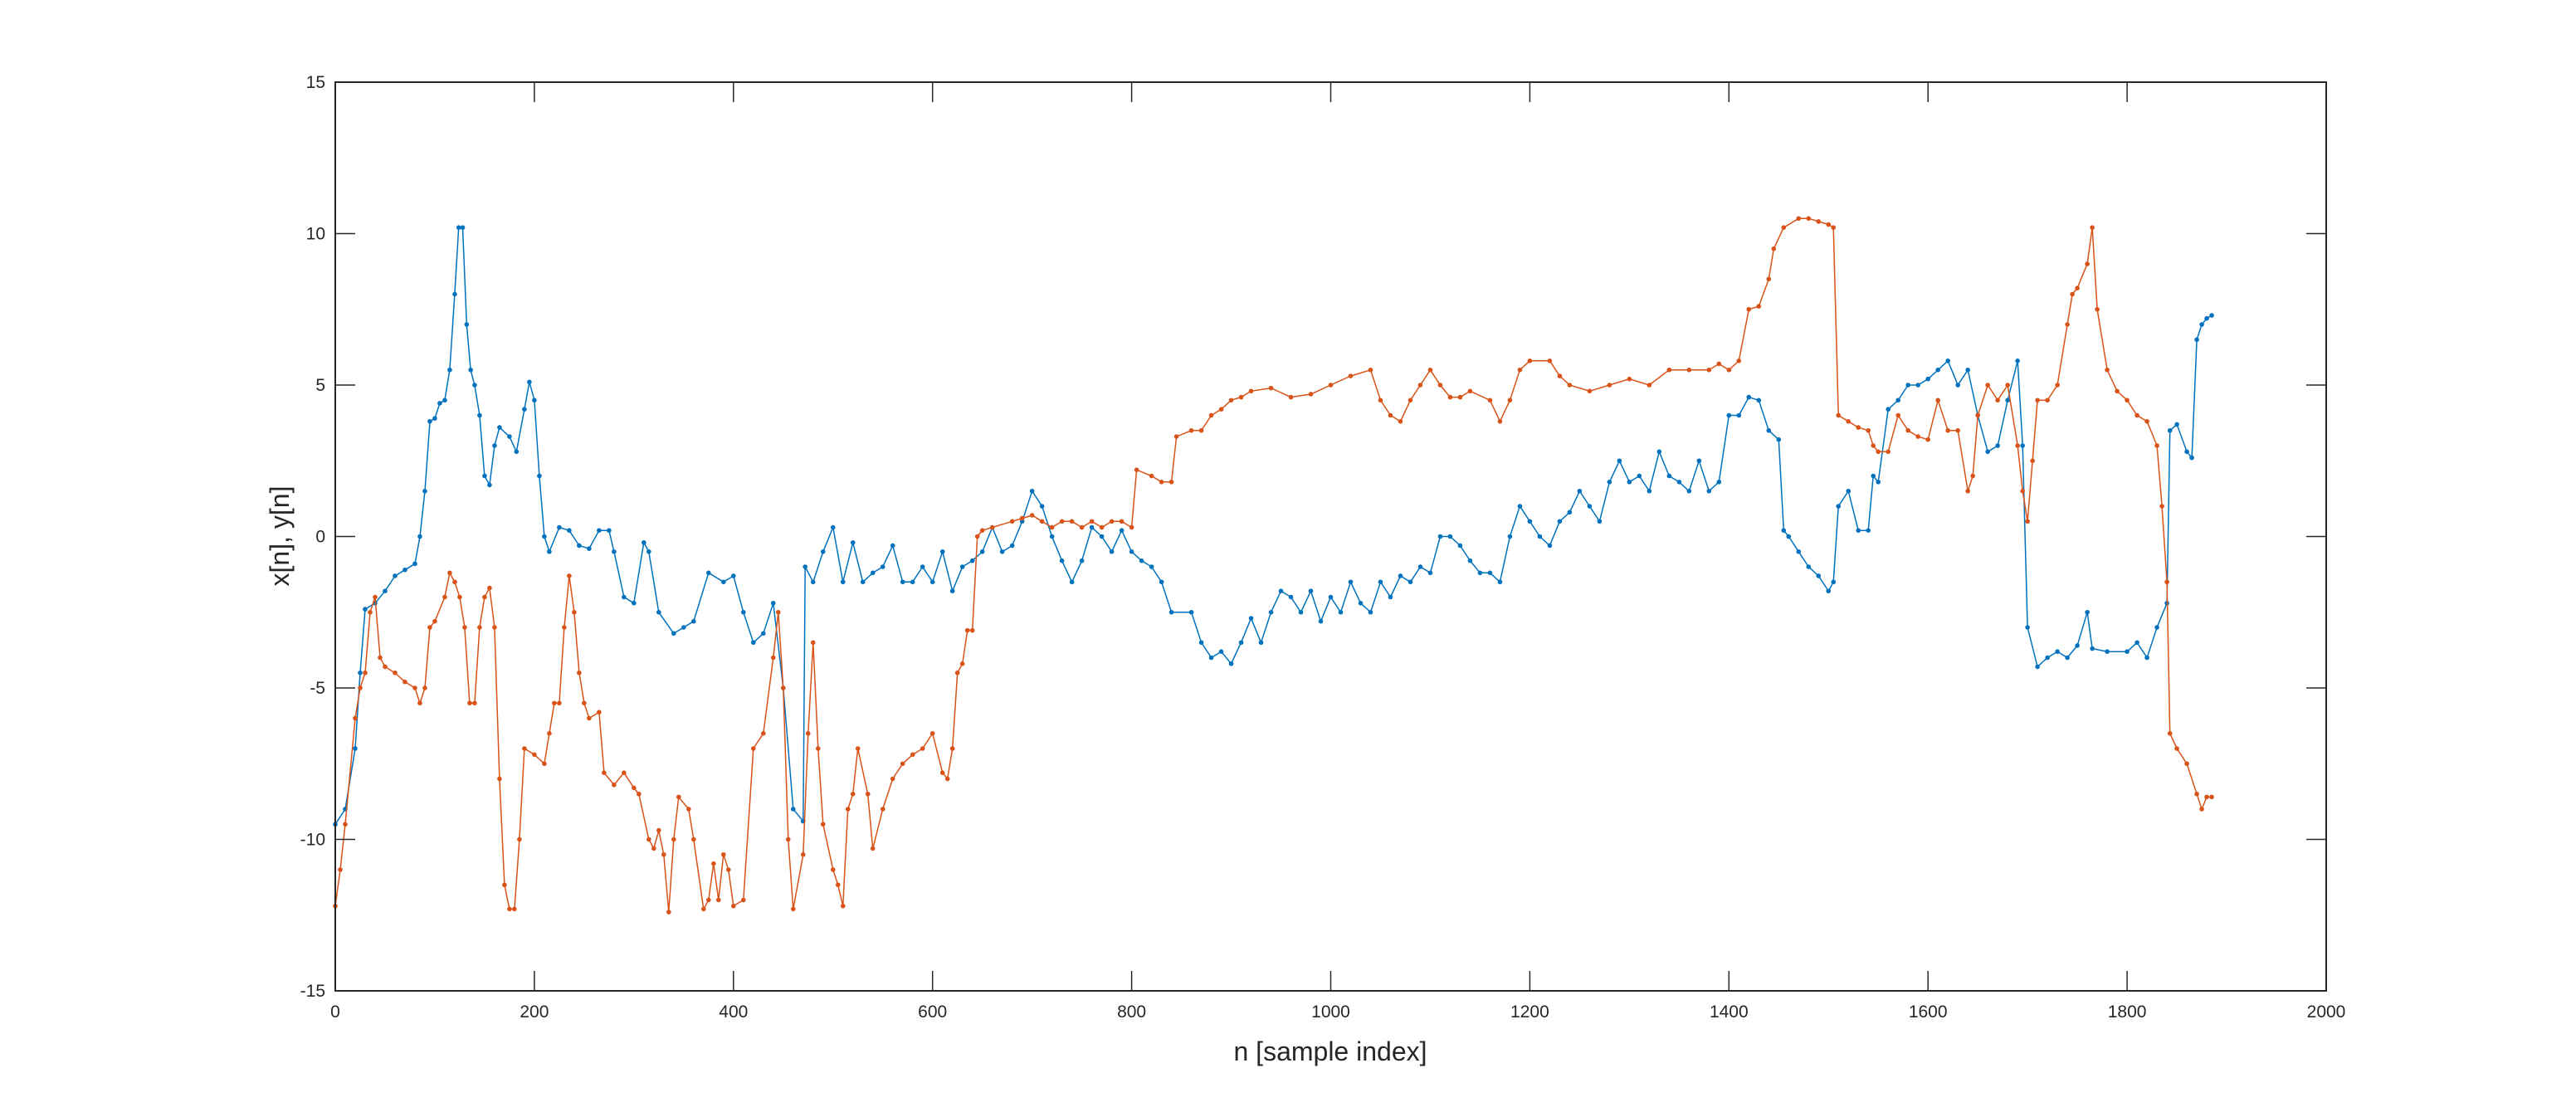  Describe the element at coordinates (733, 1012) in the screenshot. I see `x-tick-label: 400` at that location.